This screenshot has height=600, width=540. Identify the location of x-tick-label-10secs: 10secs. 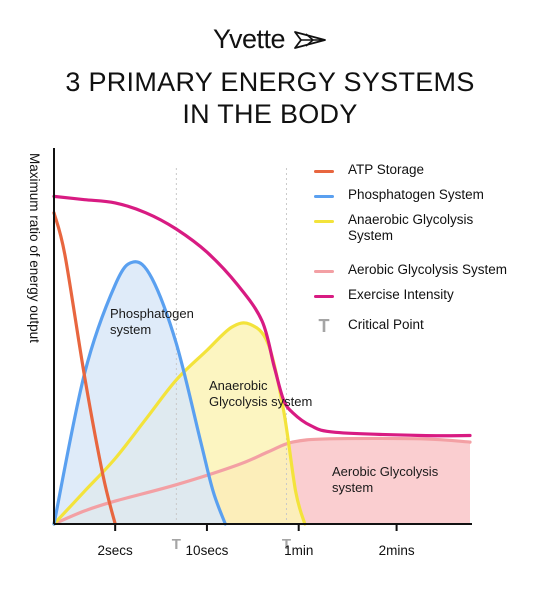
(207, 550).